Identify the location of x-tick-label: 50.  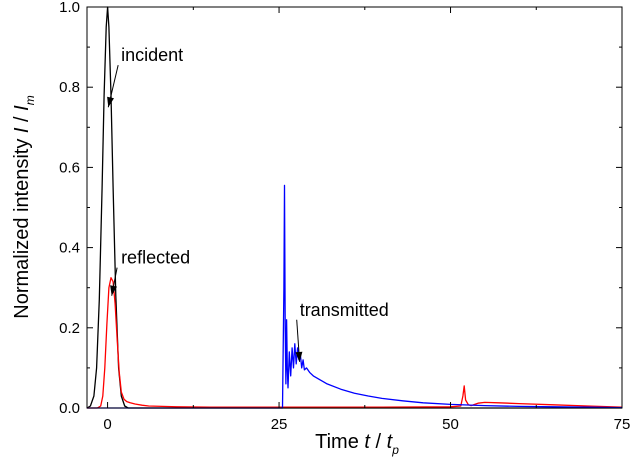
(450, 424).